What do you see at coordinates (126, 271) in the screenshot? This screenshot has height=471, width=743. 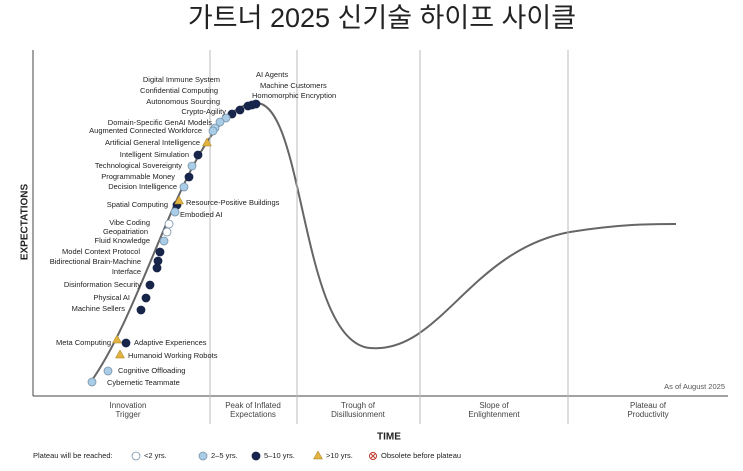 I see `technology-label: Interface` at bounding box center [126, 271].